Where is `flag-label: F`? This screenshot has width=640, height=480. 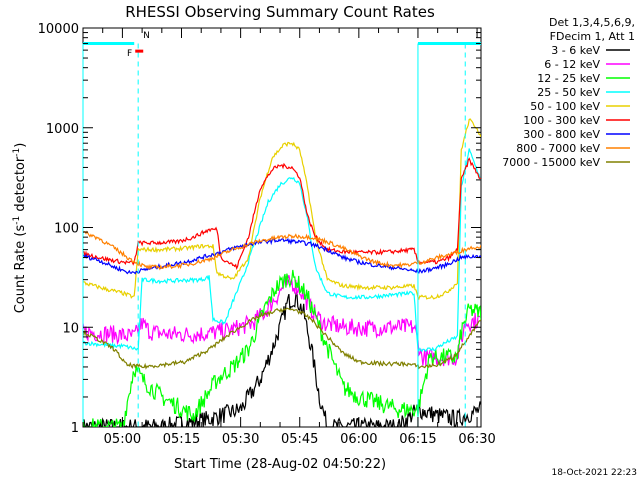
flag-label: F is located at coordinates (129, 54).